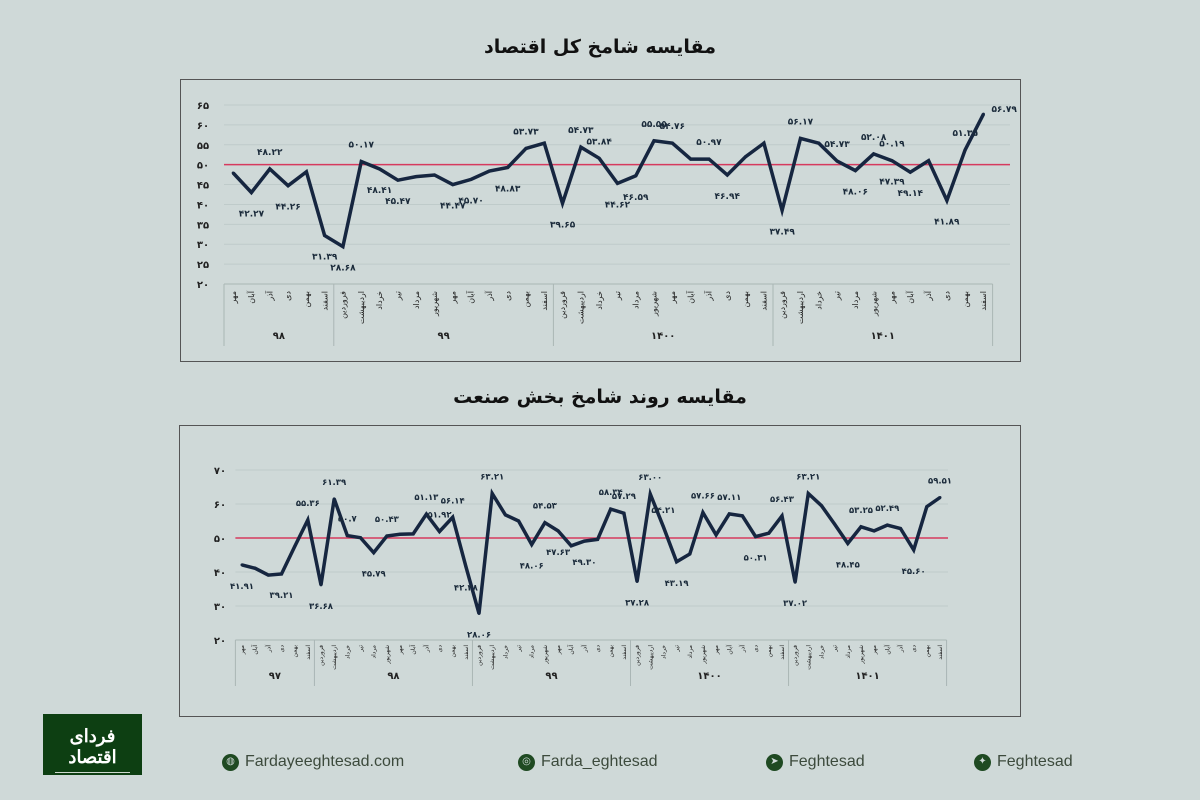 The height and width of the screenshot is (800, 1200). Describe the element at coordinates (466, 589) in the screenshot. I see `data-label: ۴۲.۴۸` at that location.